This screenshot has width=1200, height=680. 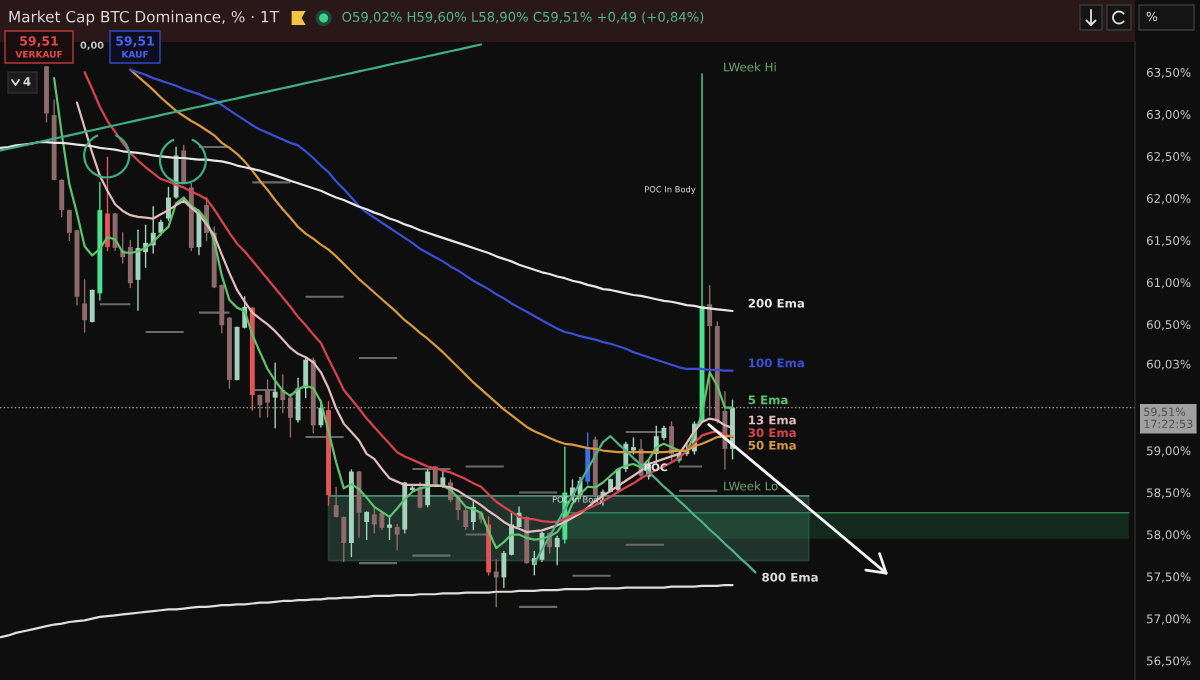 What do you see at coordinates (1168, 73) in the screenshot?
I see `y-tick-label: 63,50%` at bounding box center [1168, 73].